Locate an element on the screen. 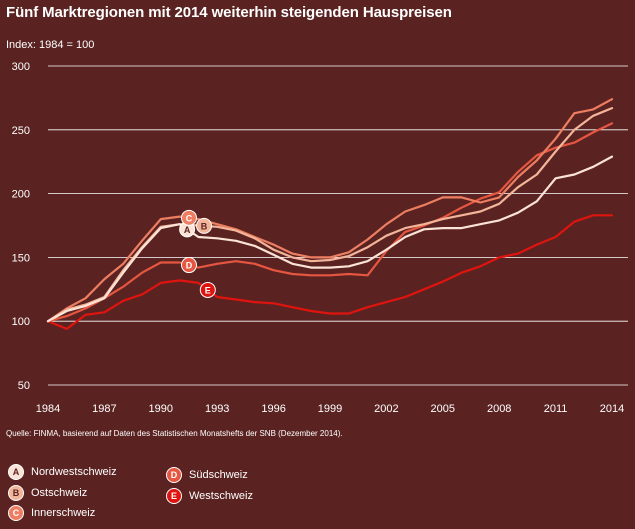  legend-badge: C is located at coordinates (16, 512).